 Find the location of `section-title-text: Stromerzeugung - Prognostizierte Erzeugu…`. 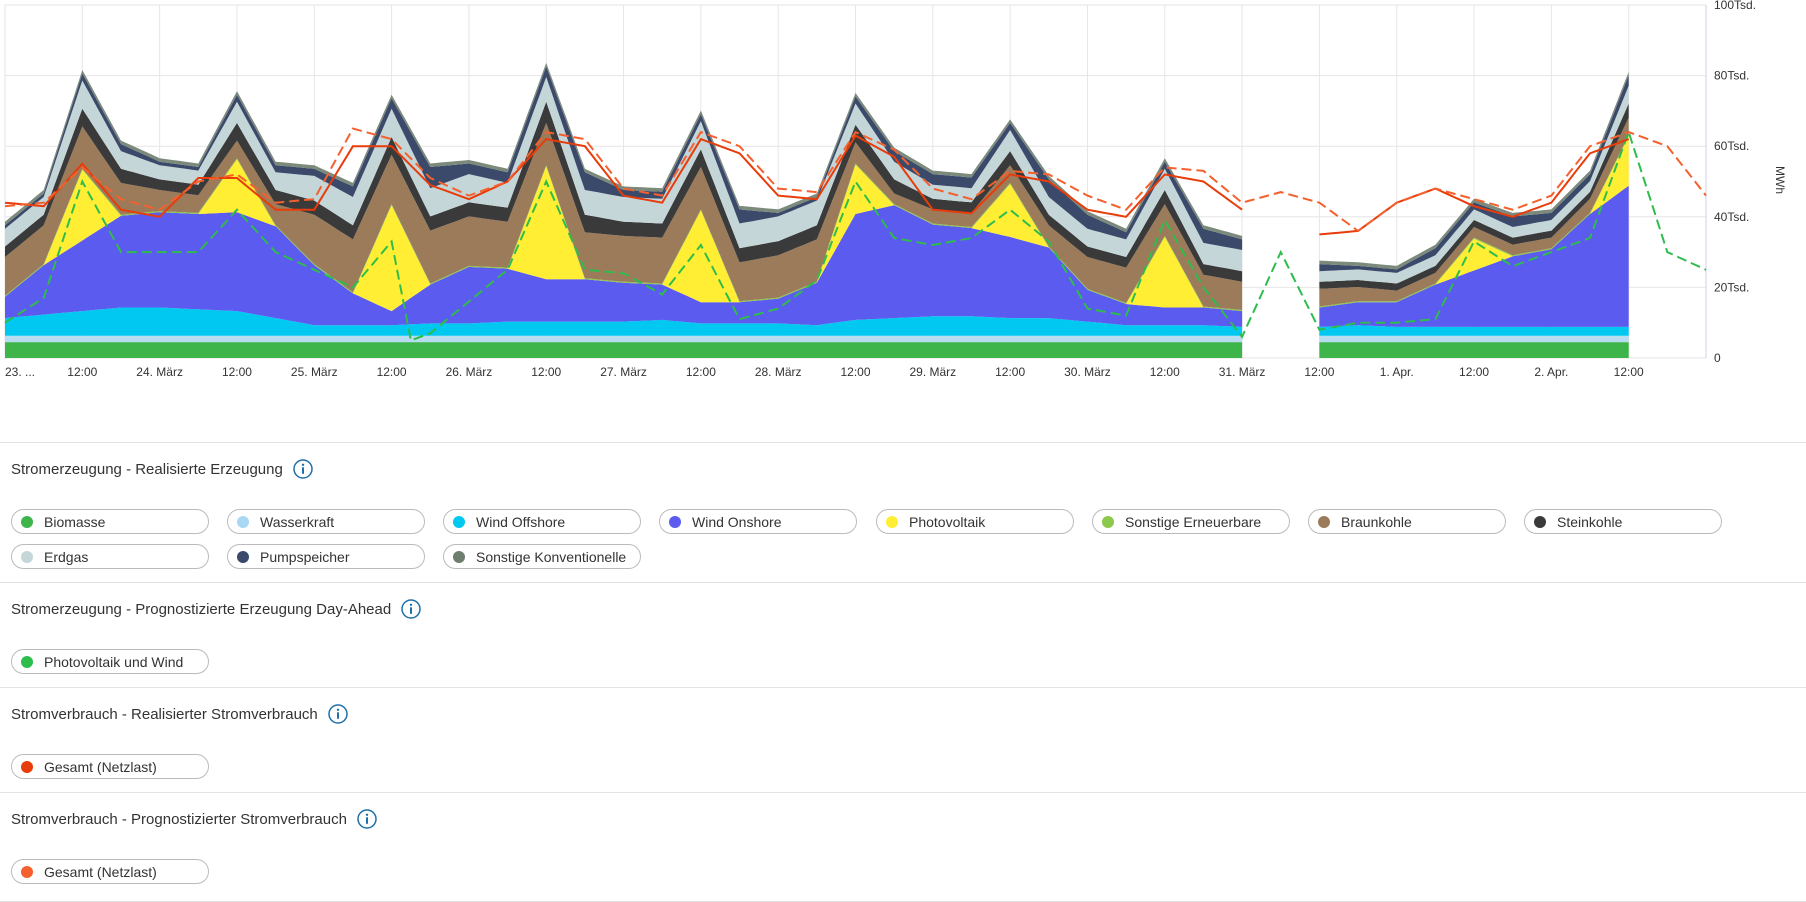

section-title-text: Stromerzeugung - Prognostizierte Erzeugu… is located at coordinates (201, 609).